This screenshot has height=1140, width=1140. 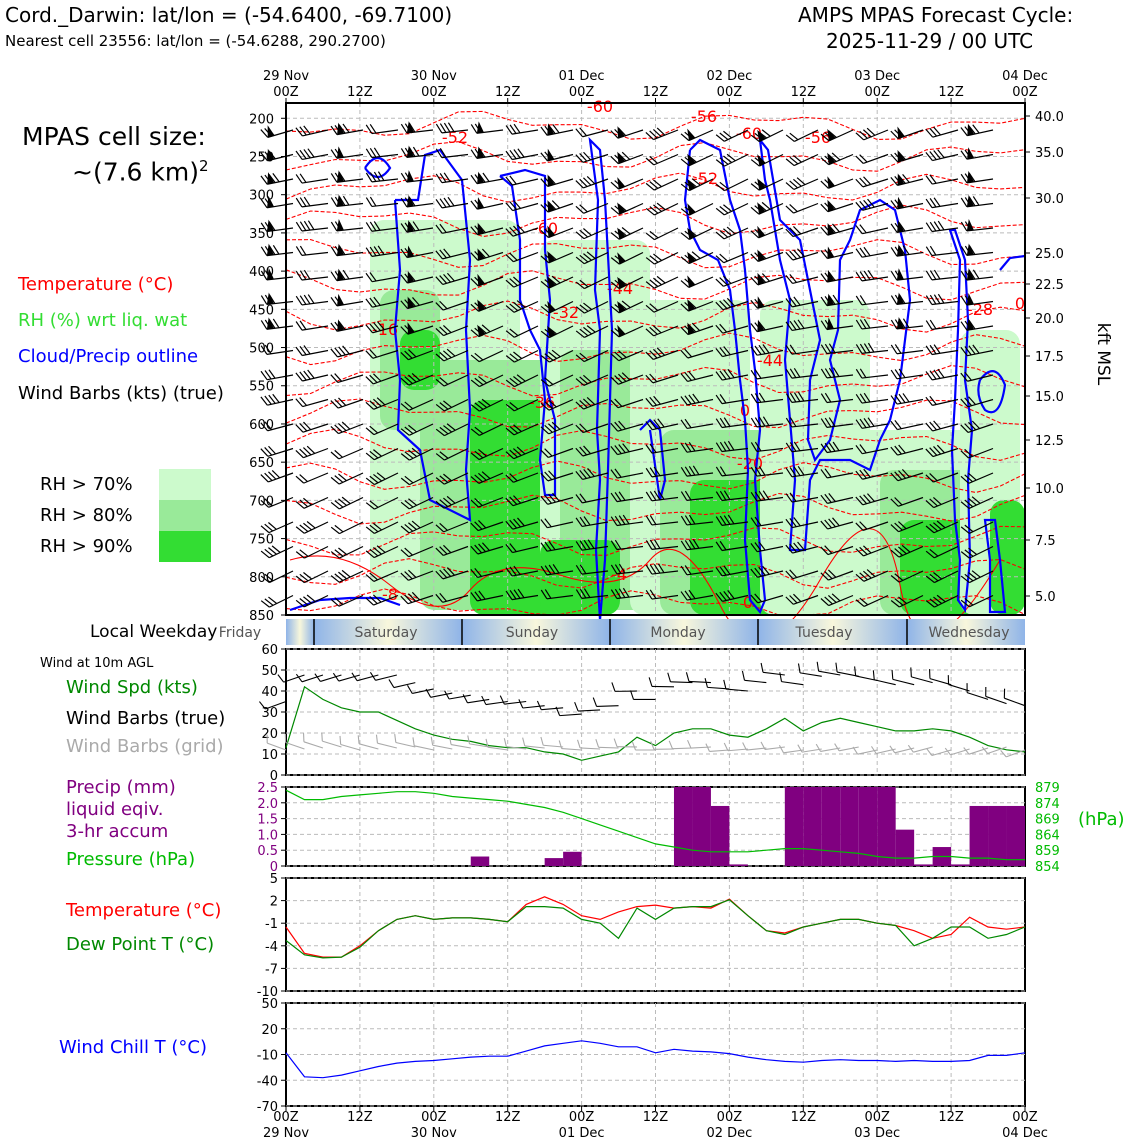 What do you see at coordinates (1047, 788) in the screenshot?
I see `pressure-y-tick-label: 879` at bounding box center [1047, 788].